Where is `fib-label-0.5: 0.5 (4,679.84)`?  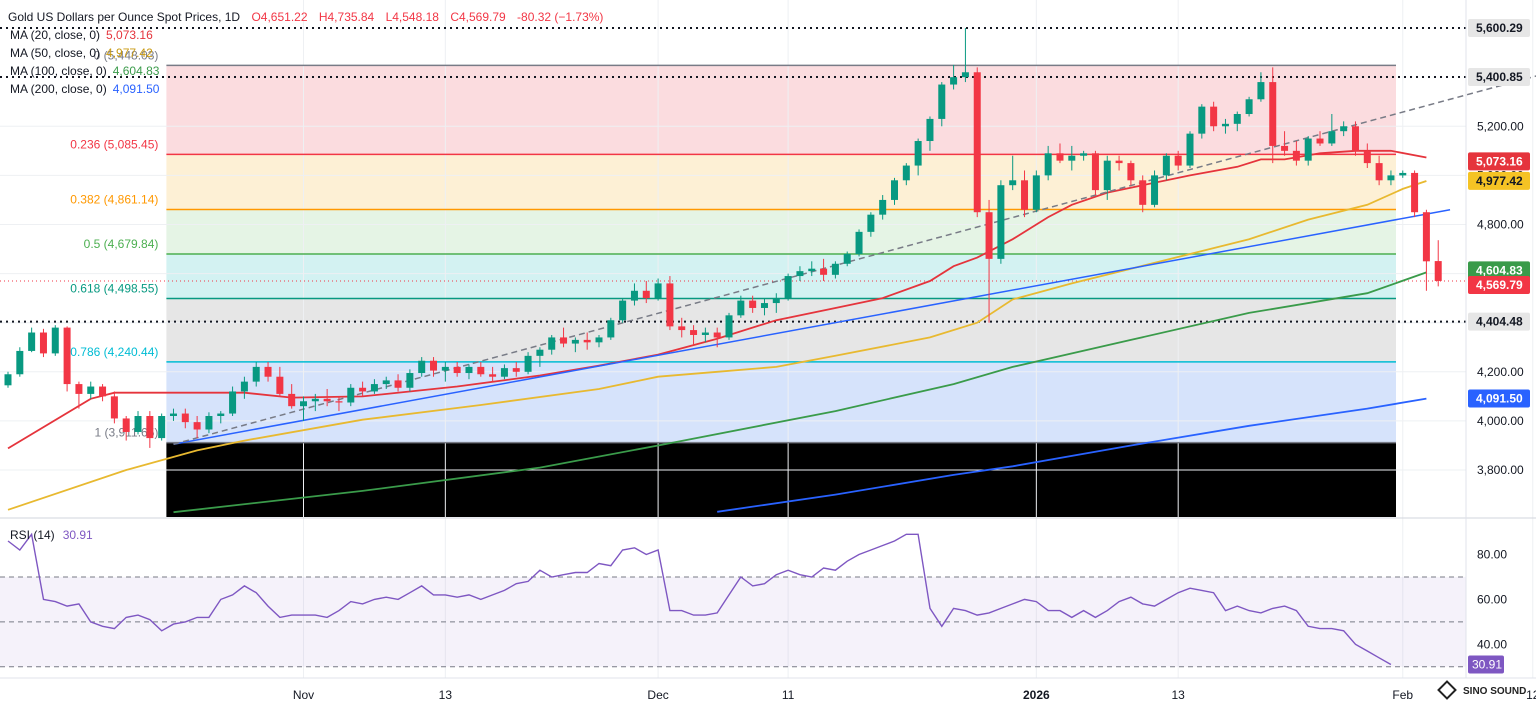 fib-label-0.5: 0.5 (4,679.84) is located at coordinates (121, 244).